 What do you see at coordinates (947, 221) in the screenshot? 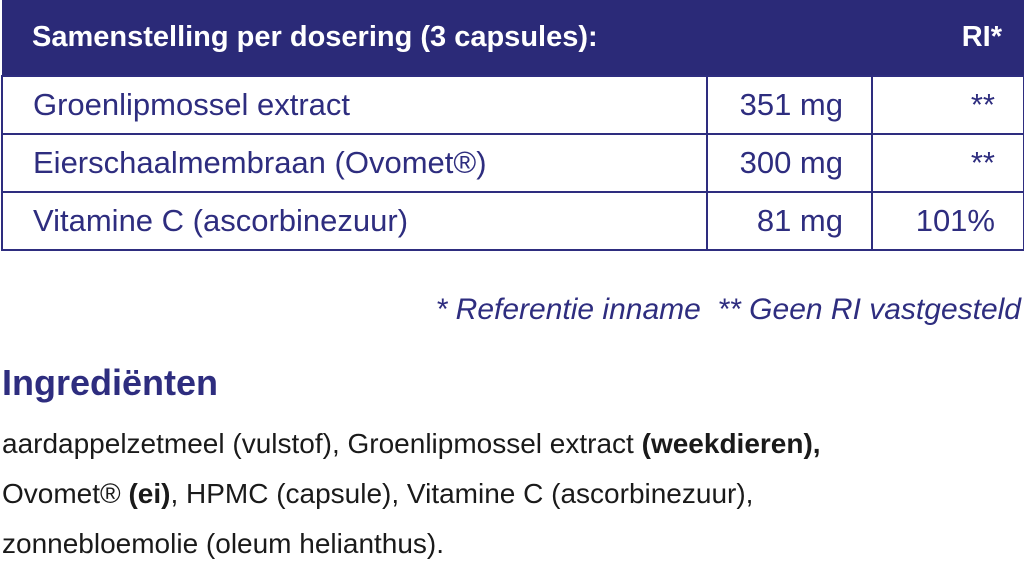
I see `cell: 101%` at bounding box center [947, 221].